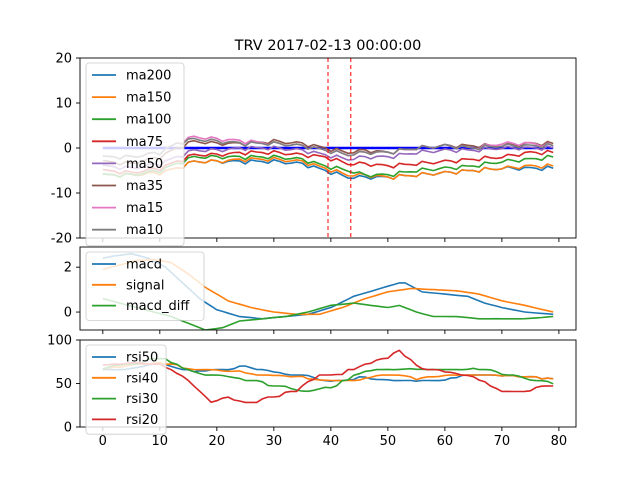 The width and height of the screenshot is (640, 480). Describe the element at coordinates (388, 441) in the screenshot. I see `x-tick-label: 50` at that location.